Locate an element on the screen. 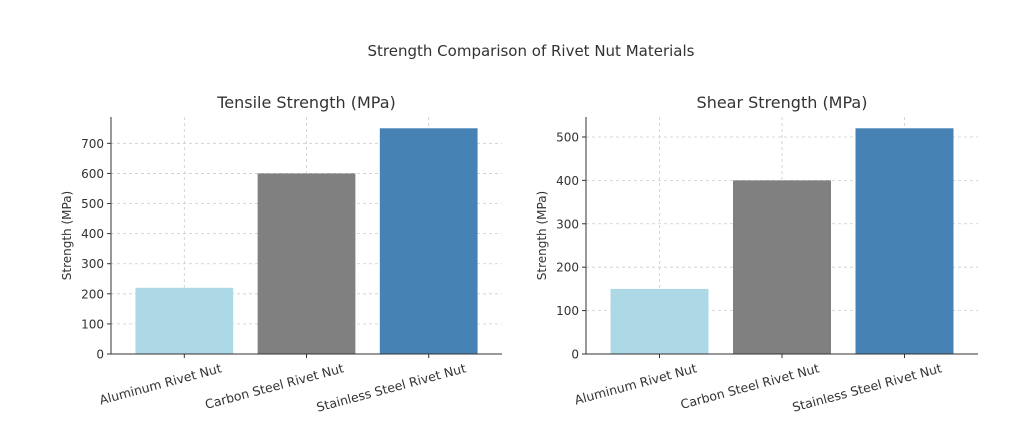 This screenshot has width=1024, height=426. y-tick-label: 600 is located at coordinates (92, 174).